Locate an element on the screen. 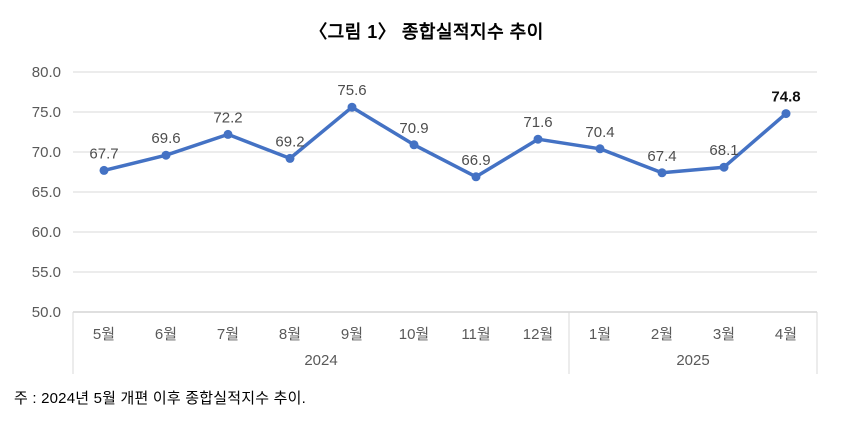  month-label: 3월 is located at coordinates (724, 334).